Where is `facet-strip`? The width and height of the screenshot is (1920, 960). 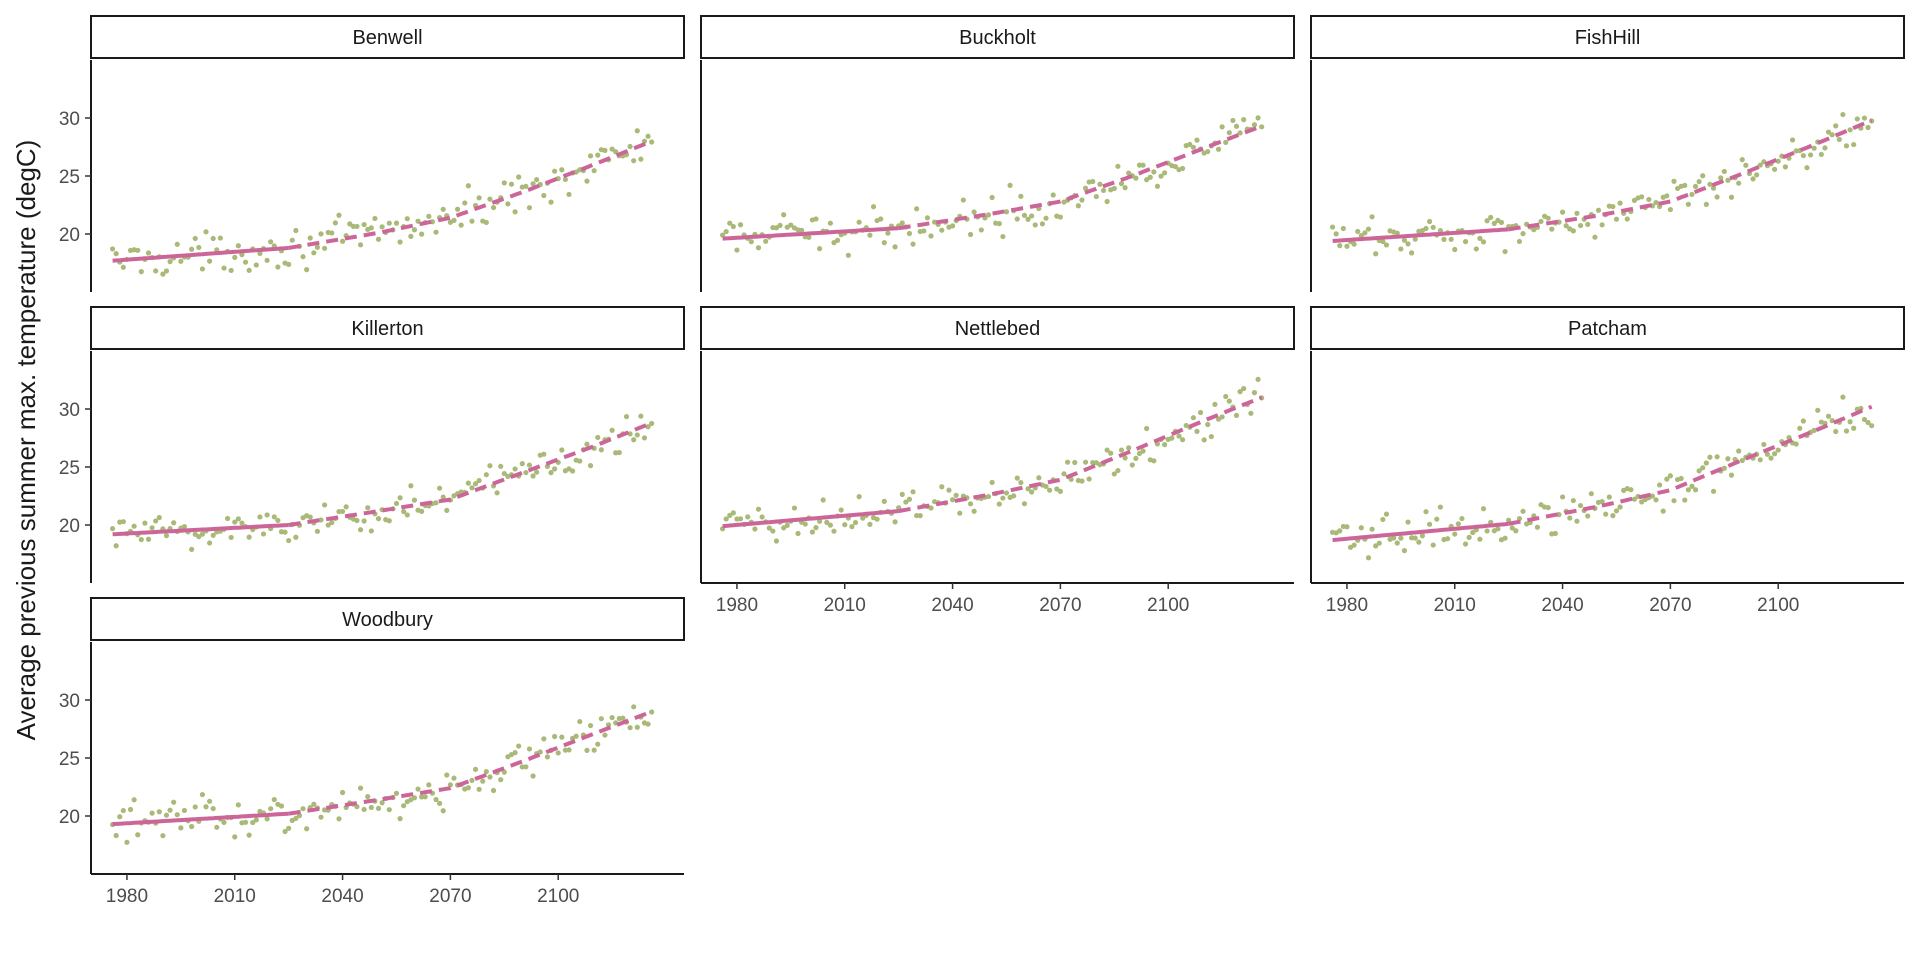 facet-strip is located at coordinates (1607, 328).